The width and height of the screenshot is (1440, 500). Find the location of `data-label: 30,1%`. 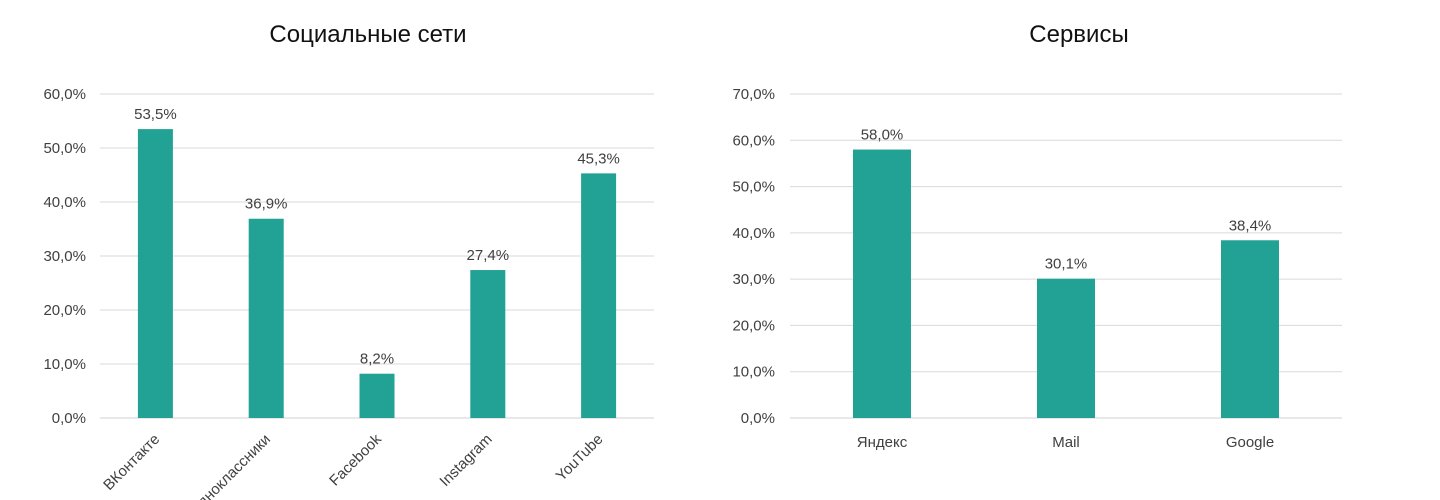

data-label: 30,1% is located at coordinates (1066, 264).